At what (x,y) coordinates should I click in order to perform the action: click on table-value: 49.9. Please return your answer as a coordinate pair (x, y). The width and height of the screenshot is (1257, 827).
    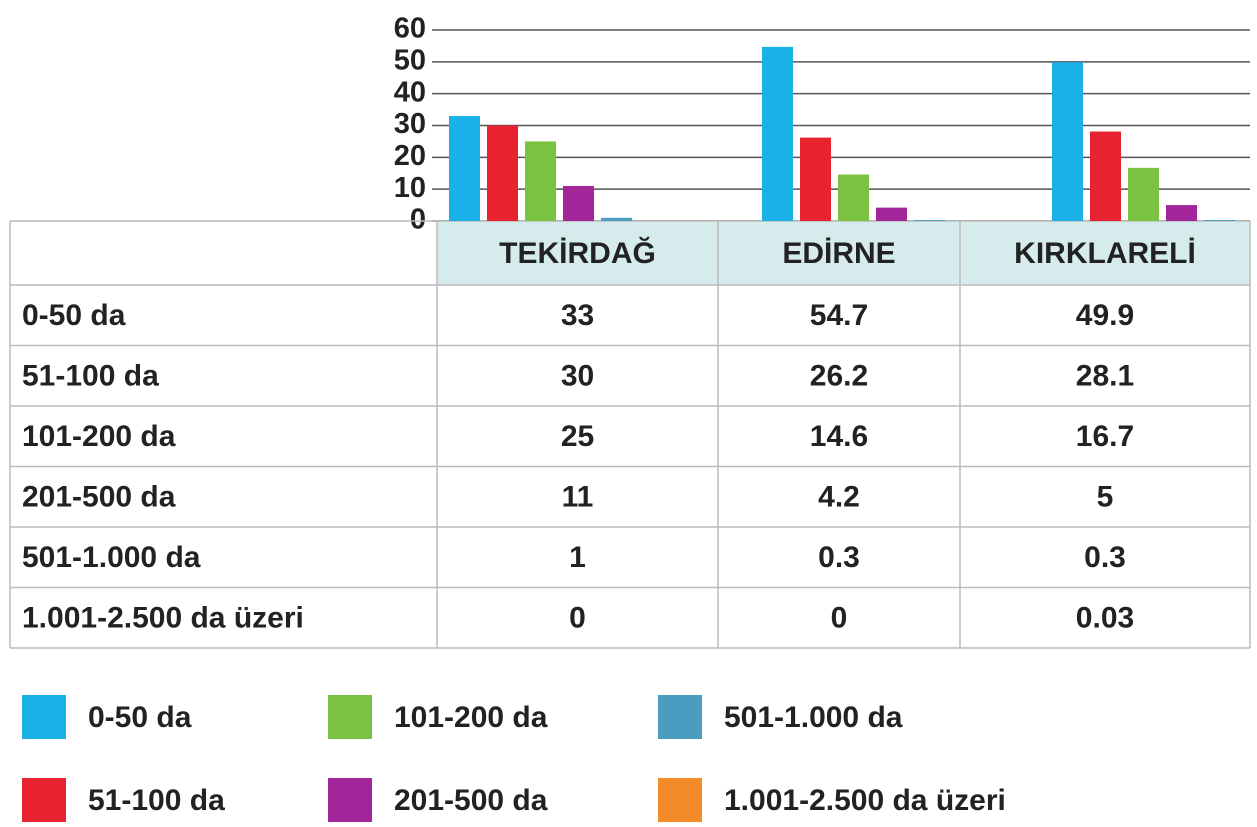
    Looking at the image, I should click on (1105, 315).